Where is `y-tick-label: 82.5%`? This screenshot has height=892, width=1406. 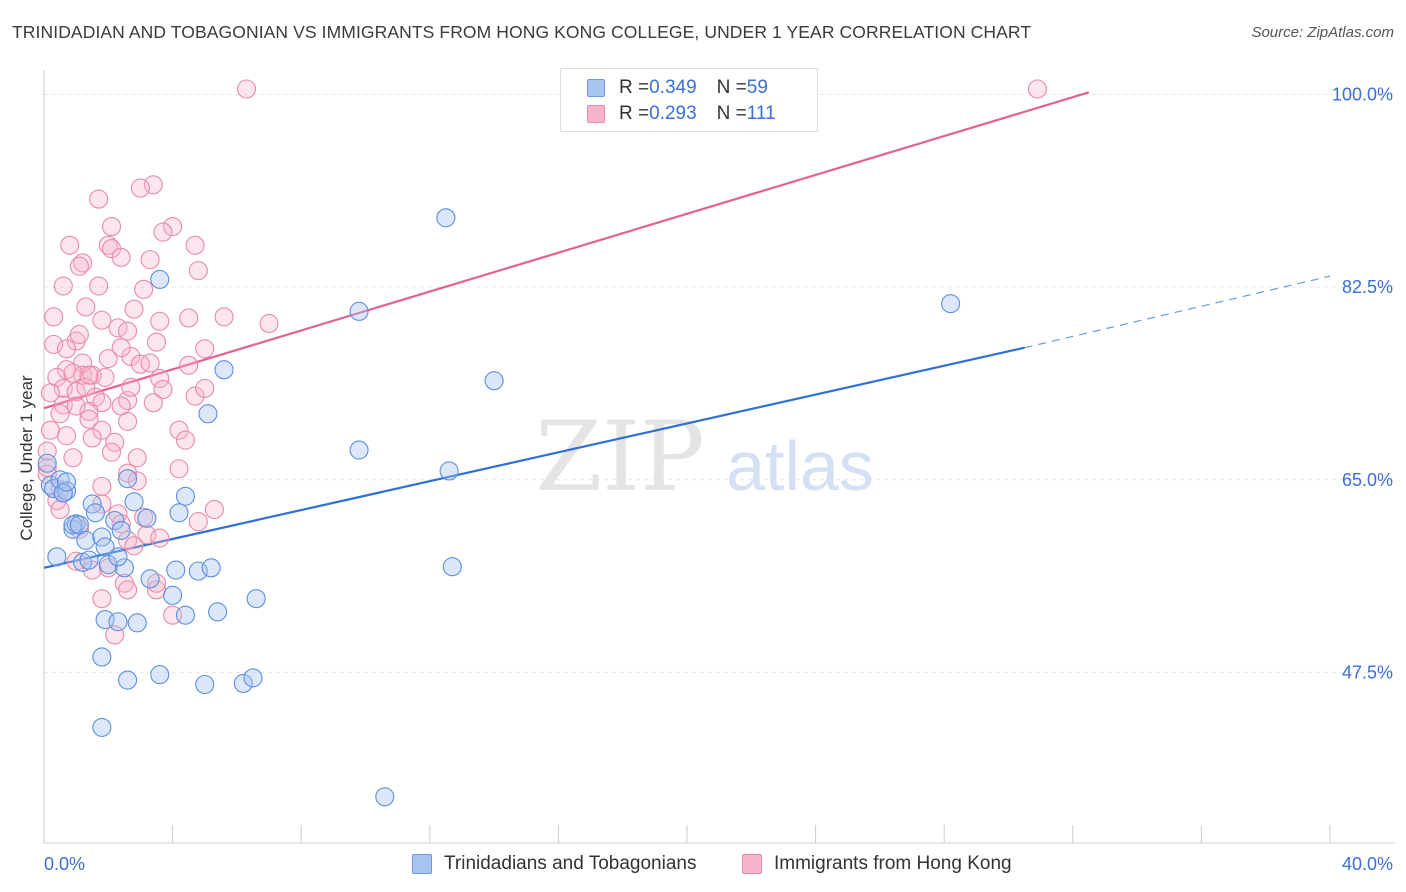 y-tick-label: 82.5% is located at coordinates (1367, 287).